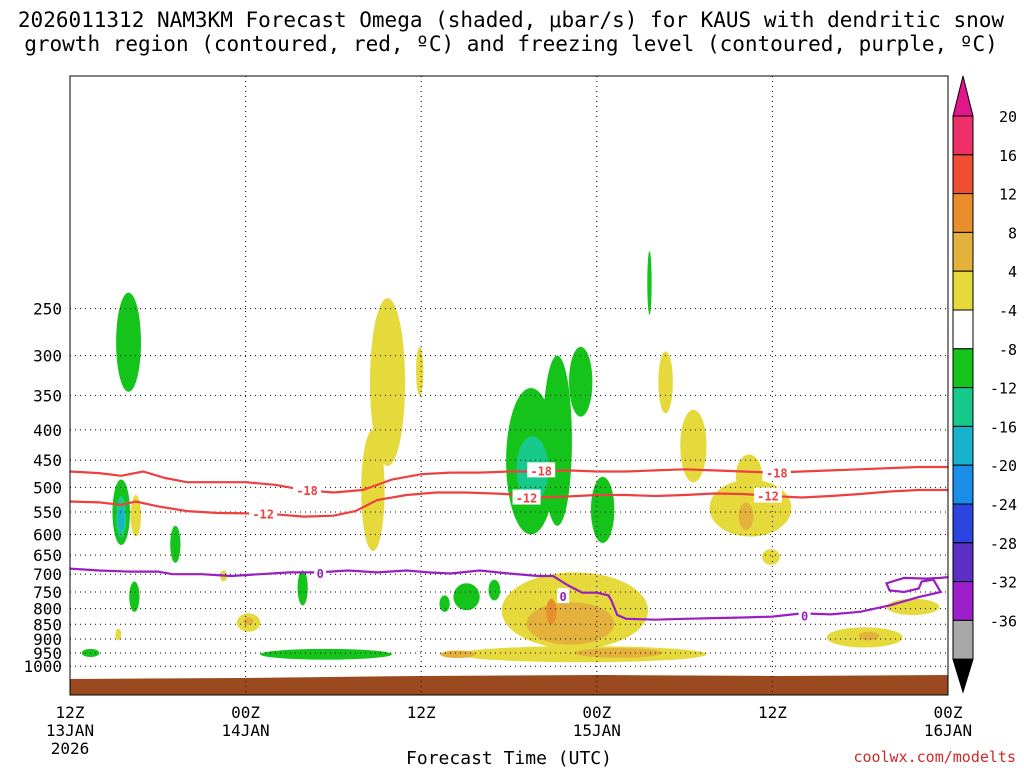 The height and width of the screenshot is (768, 1024). Describe the element at coordinates (47, 624) in the screenshot. I see `y-tick-label: 850` at that location.